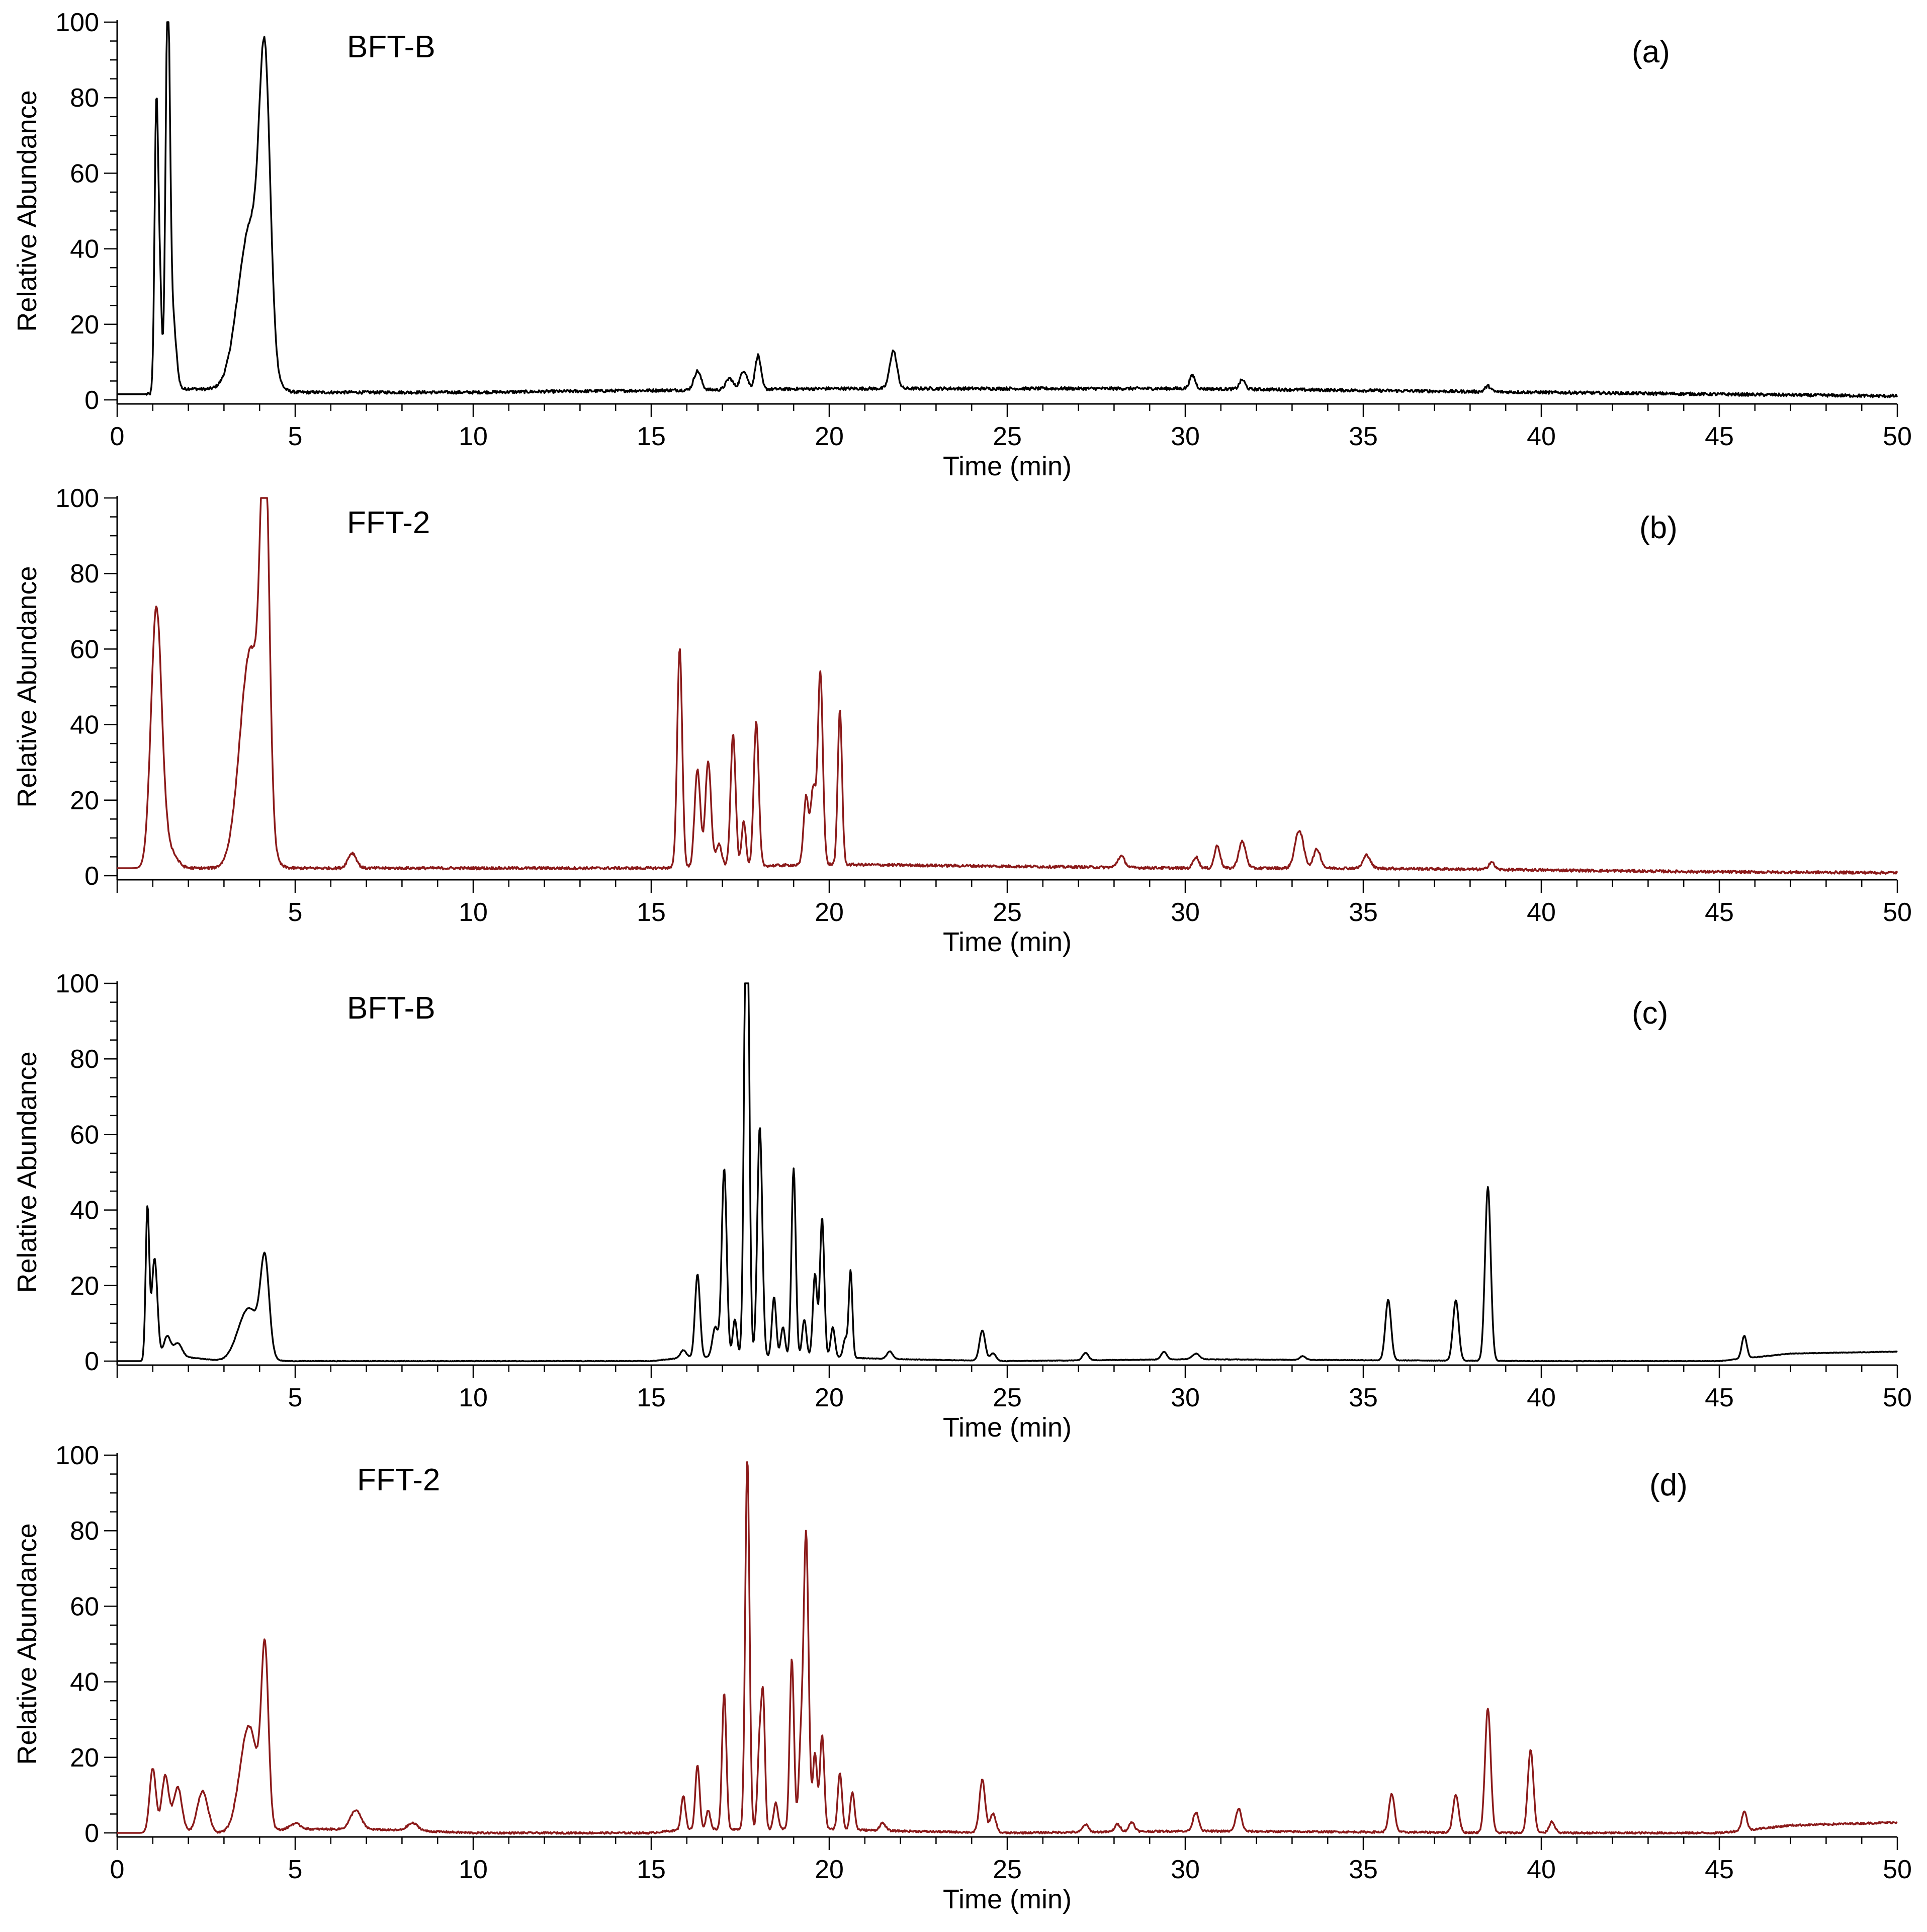 The image size is (1927, 1932). Describe the element at coordinates (1668, 1485) in the screenshot. I see `panel-label: (d)` at that location.